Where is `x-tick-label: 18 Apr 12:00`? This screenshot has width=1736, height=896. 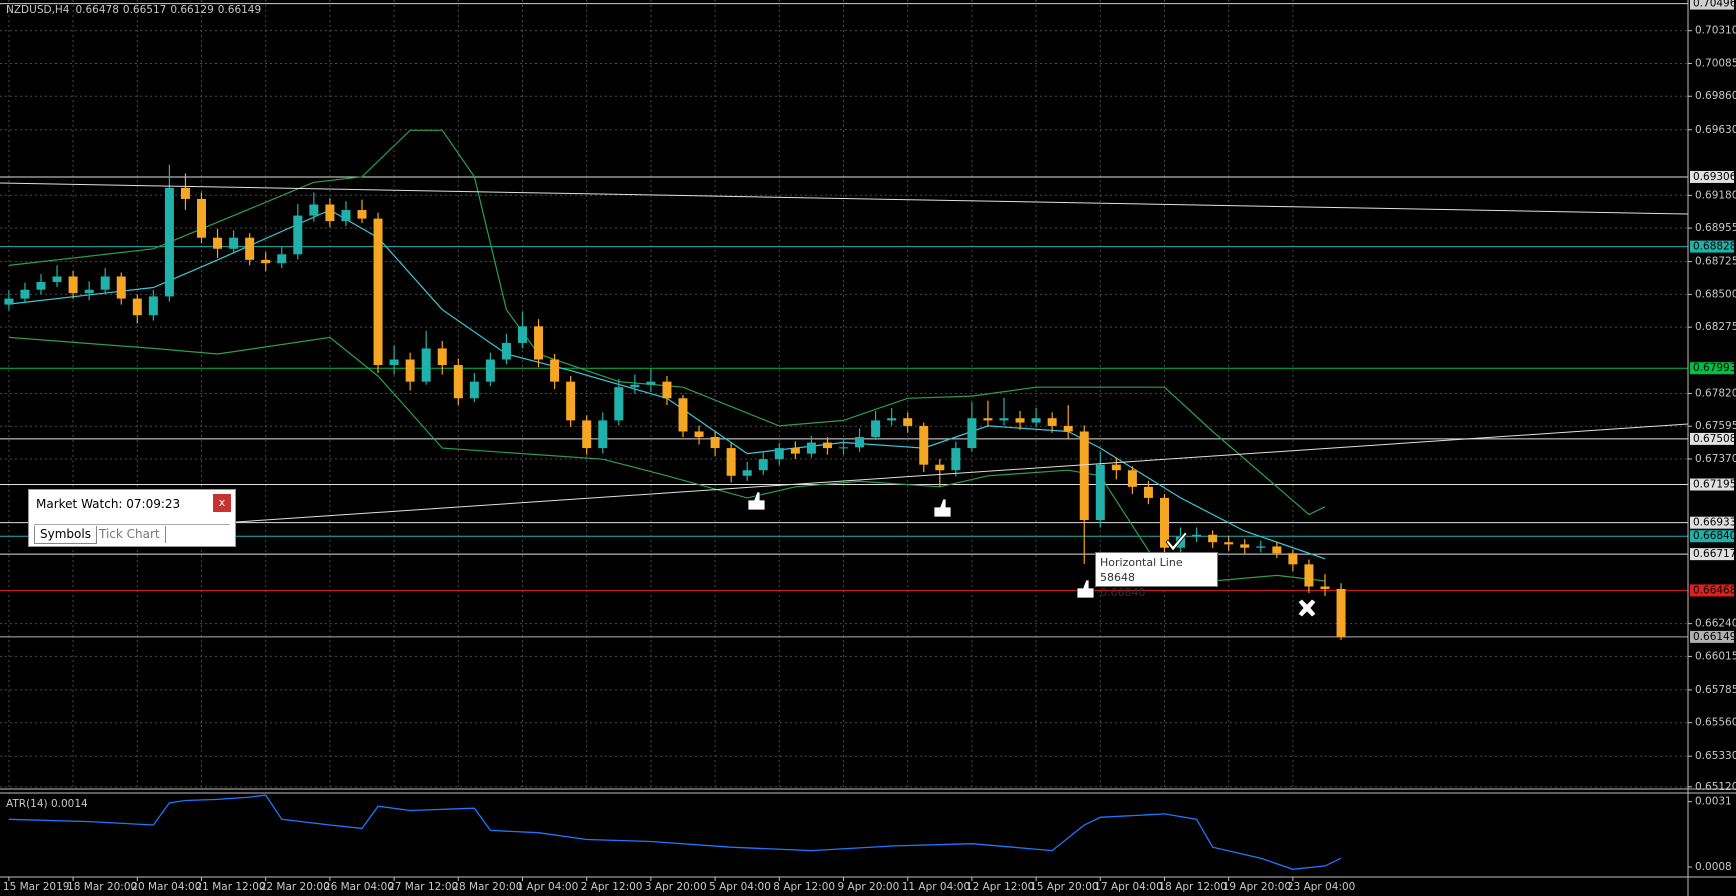 x-tick-label: 18 Apr 12:00 is located at coordinates (1193, 887).